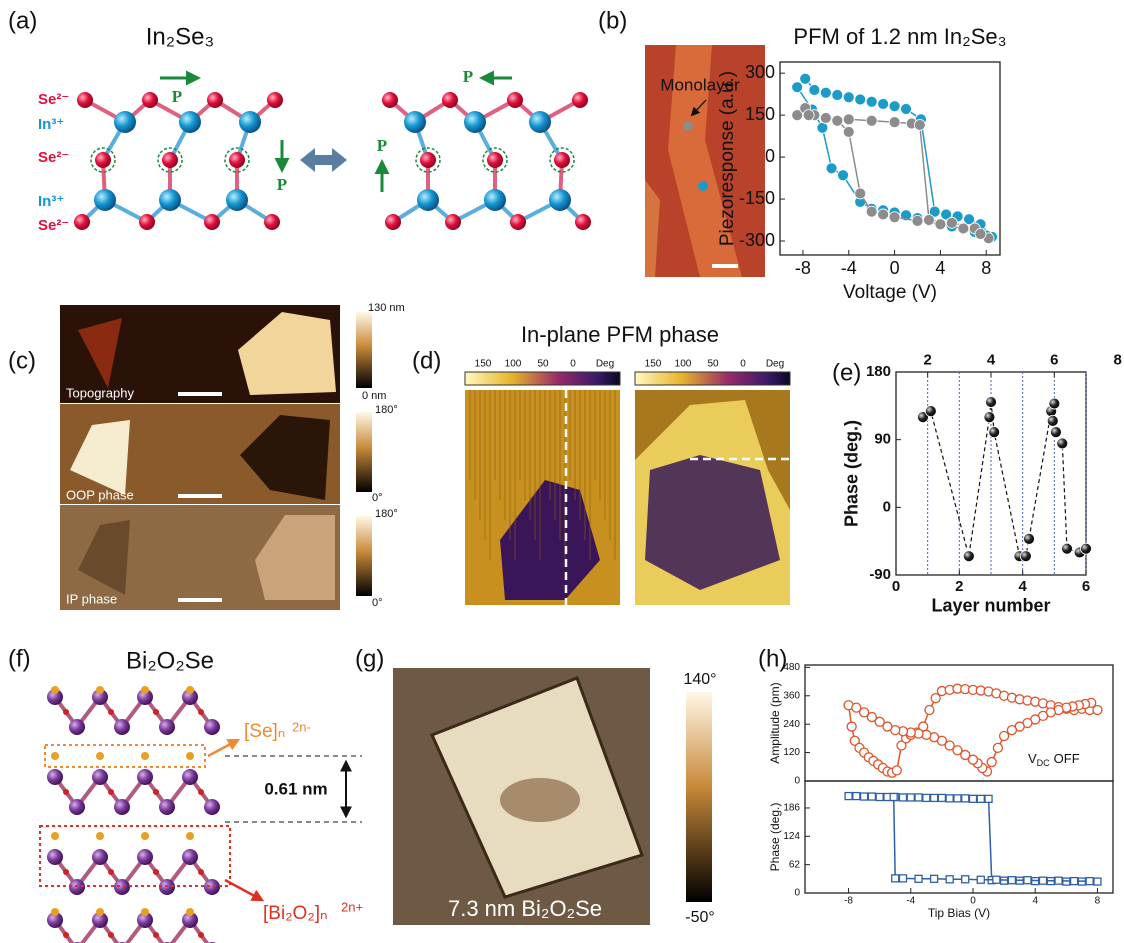 Image resolution: width=1124 pixels, height=943 pixels. What do you see at coordinates (760, 114) in the screenshot?
I see `y-tick-label: 150` at bounding box center [760, 114].